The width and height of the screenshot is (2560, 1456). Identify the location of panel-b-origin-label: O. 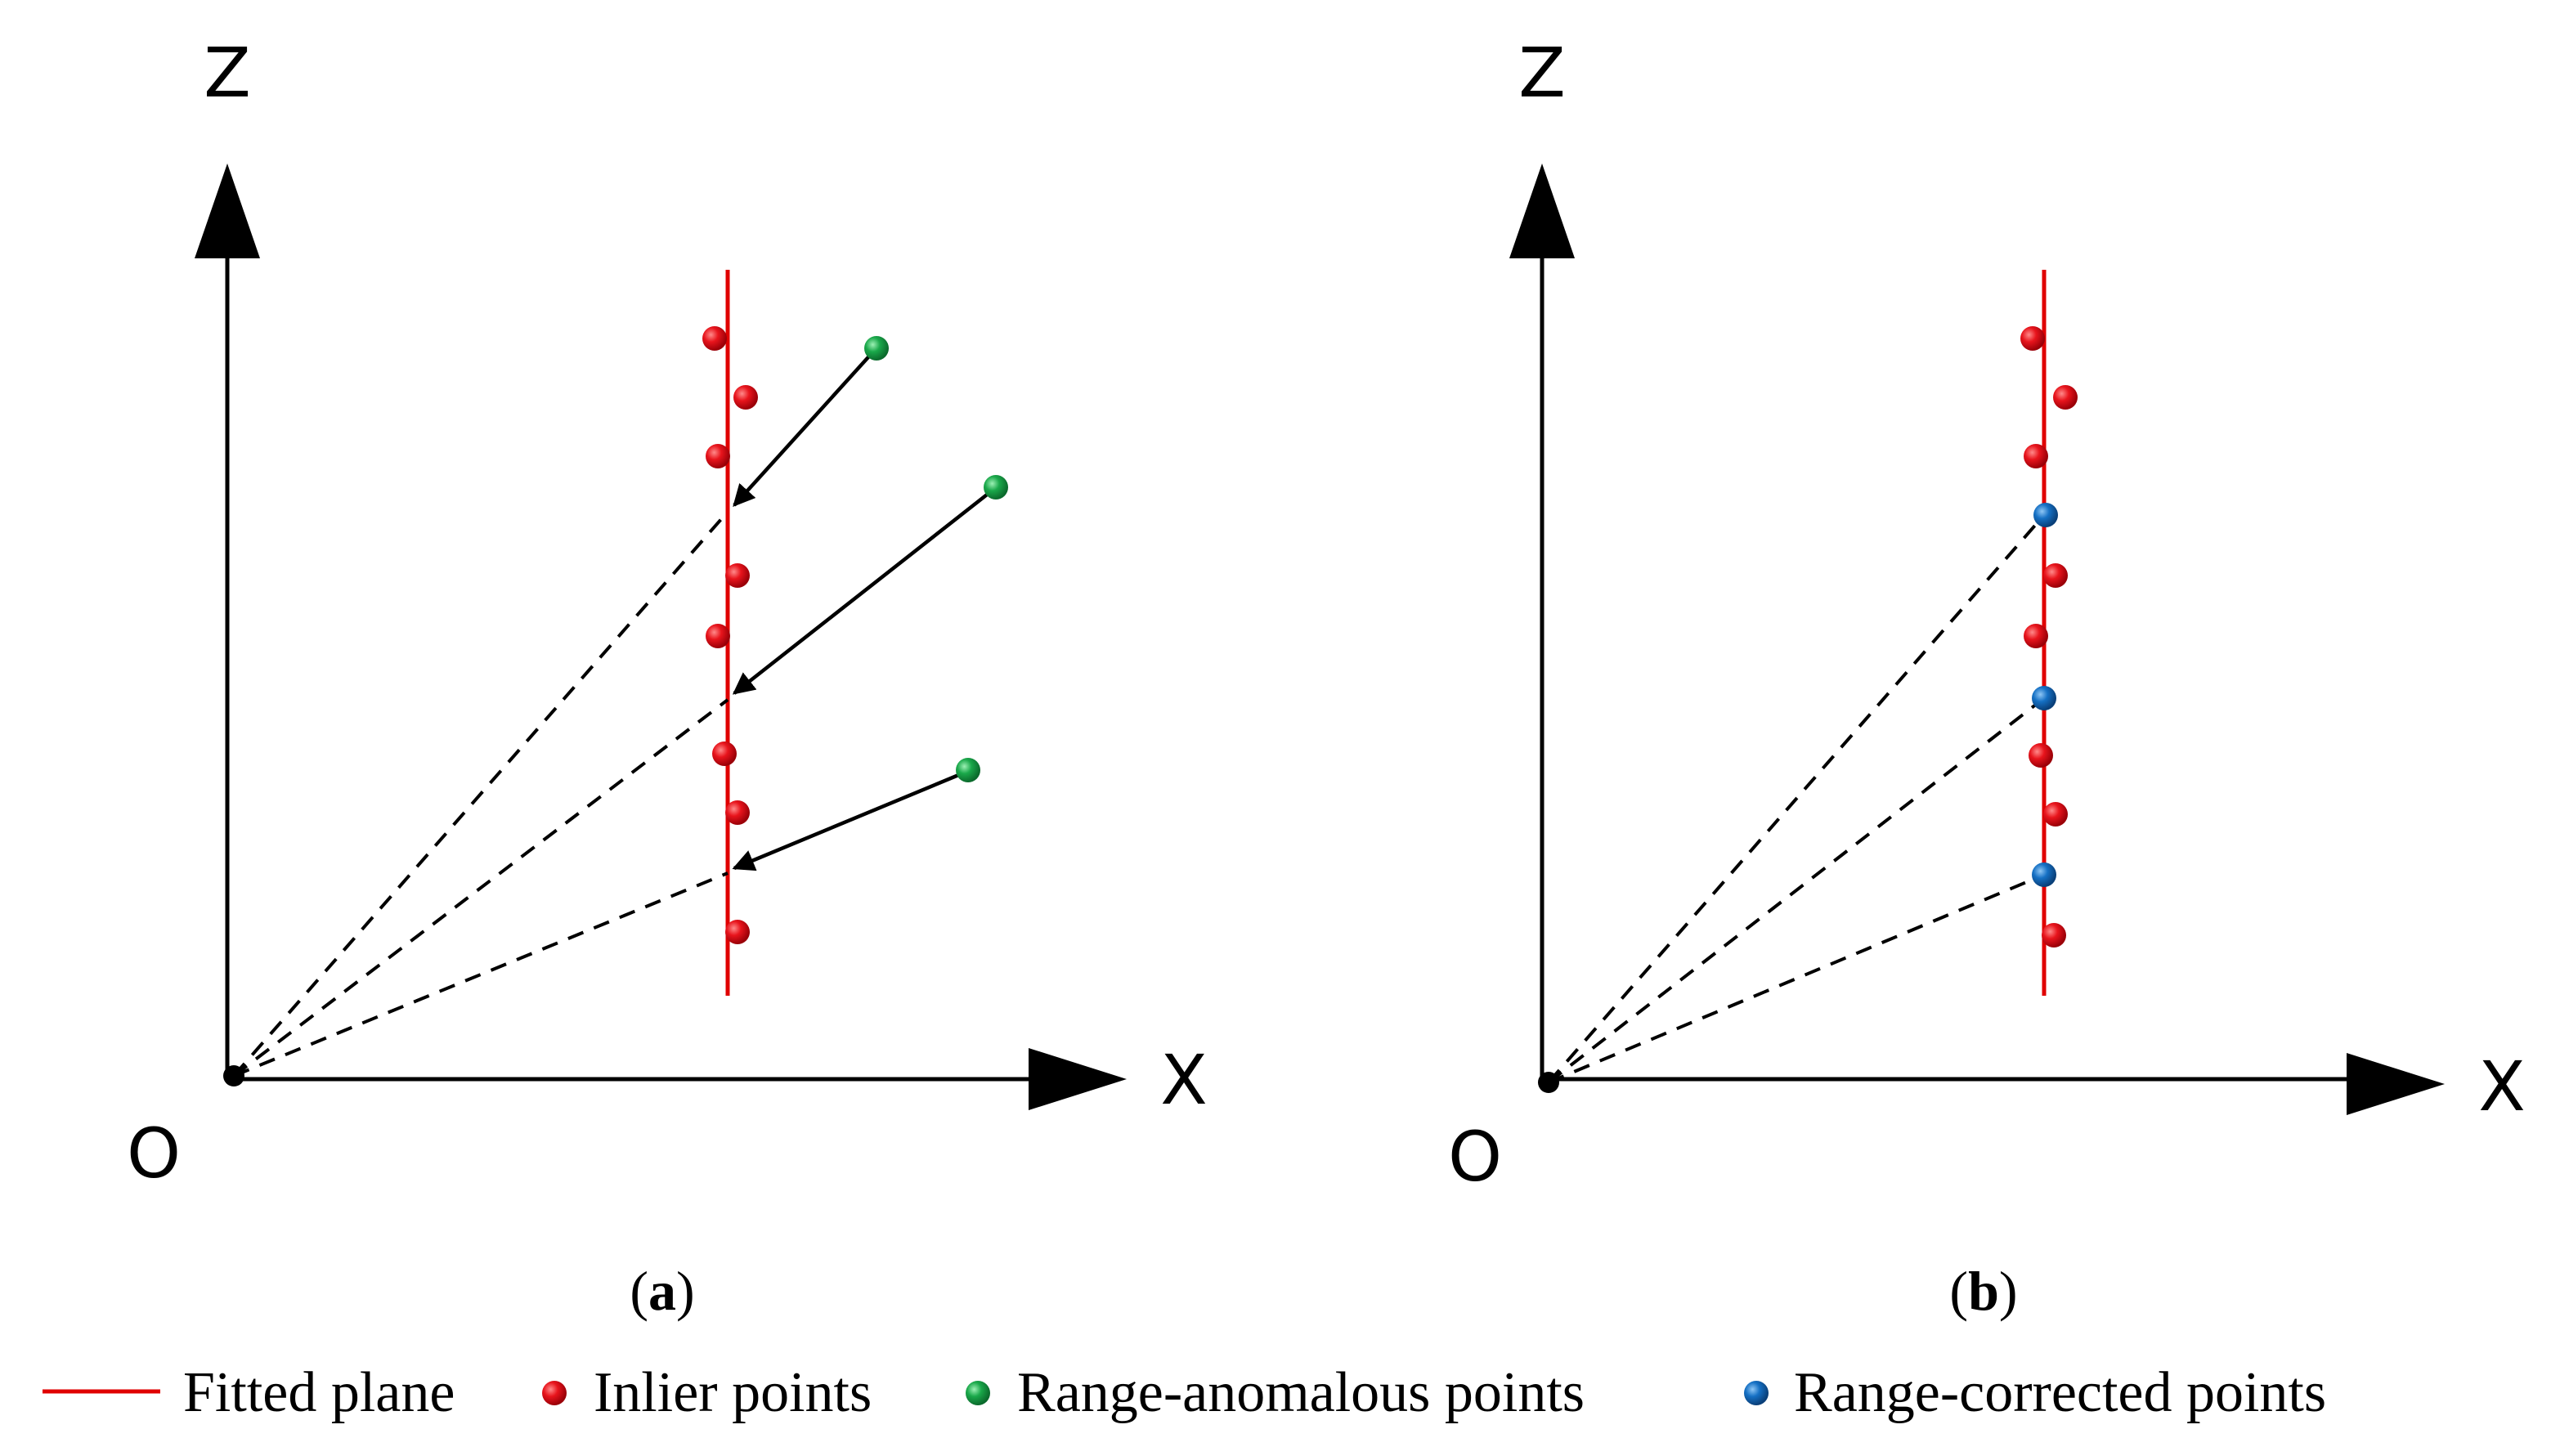
(1475, 1157).